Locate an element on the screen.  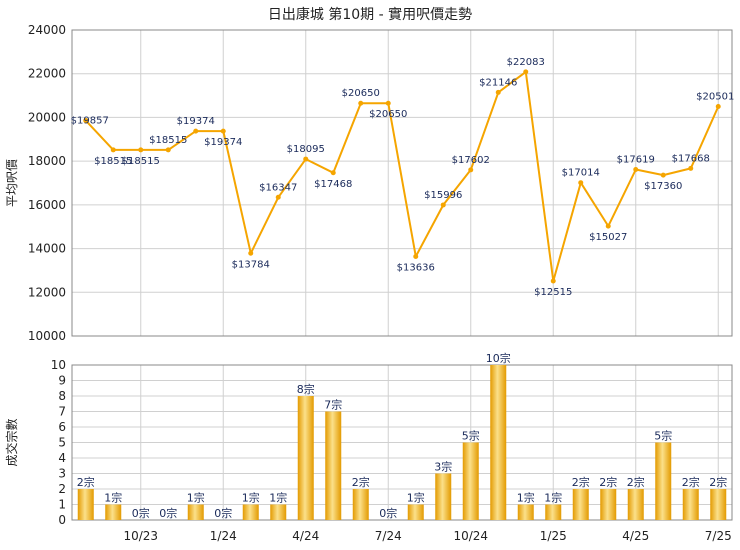
price-data-label: $17360 is located at coordinates (663, 186).